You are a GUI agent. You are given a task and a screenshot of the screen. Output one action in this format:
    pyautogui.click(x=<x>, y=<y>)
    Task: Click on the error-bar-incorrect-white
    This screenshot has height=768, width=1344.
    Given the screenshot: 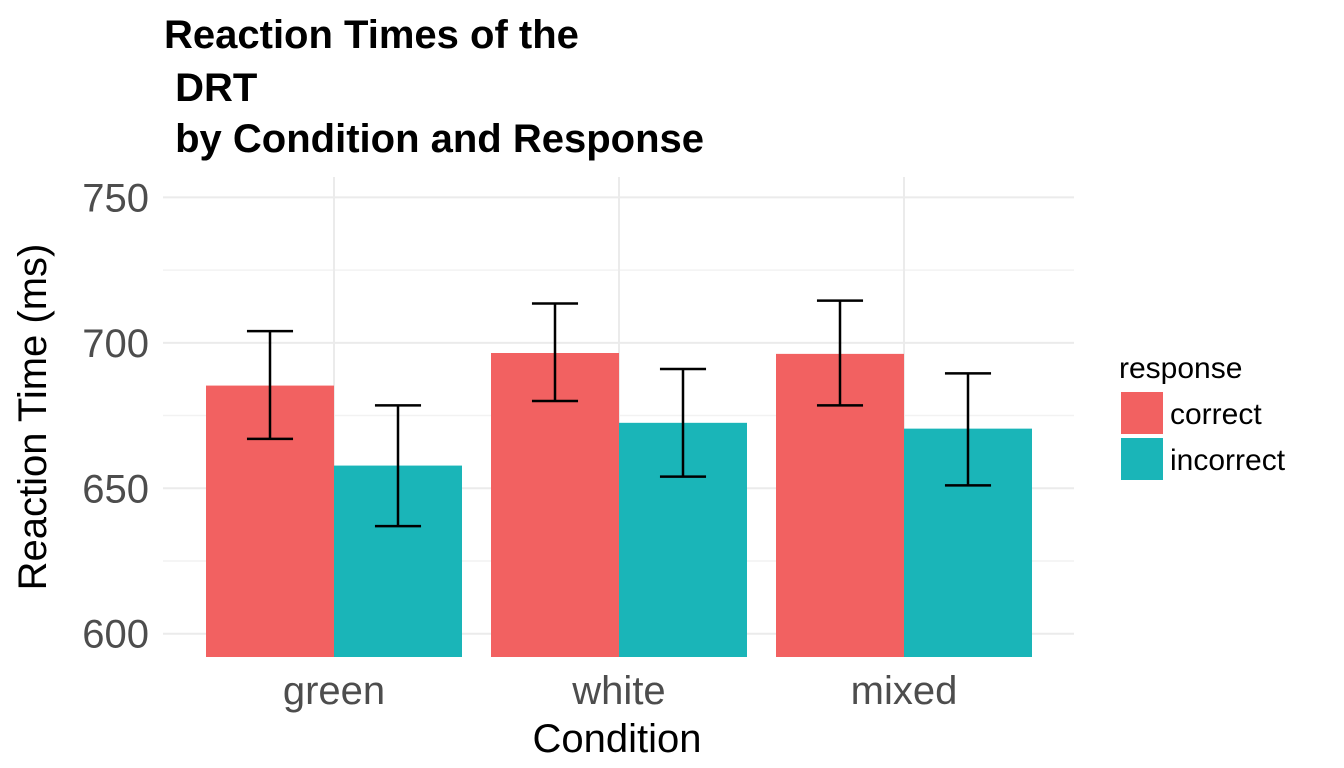 What is the action you would take?
    pyautogui.click(x=683, y=422)
    